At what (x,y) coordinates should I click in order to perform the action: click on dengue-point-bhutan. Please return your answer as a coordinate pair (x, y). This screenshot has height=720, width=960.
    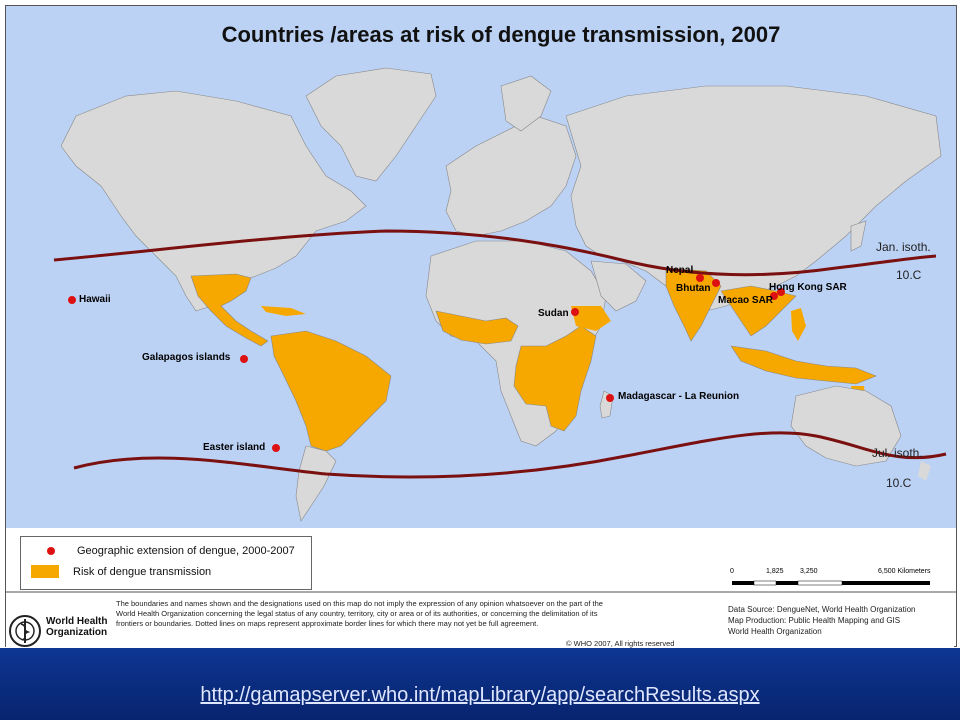
    Looking at the image, I should click on (716, 283).